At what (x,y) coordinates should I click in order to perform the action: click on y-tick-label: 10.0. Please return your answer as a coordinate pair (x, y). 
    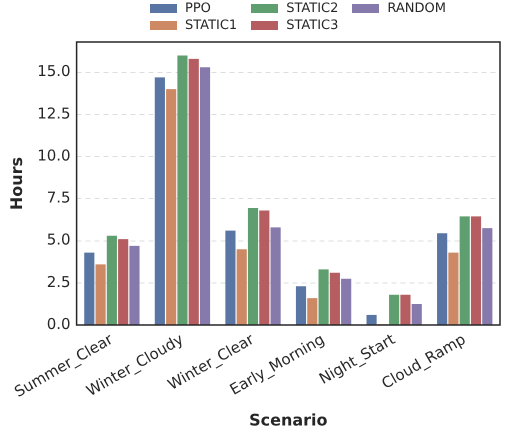
    Looking at the image, I should click on (54, 155).